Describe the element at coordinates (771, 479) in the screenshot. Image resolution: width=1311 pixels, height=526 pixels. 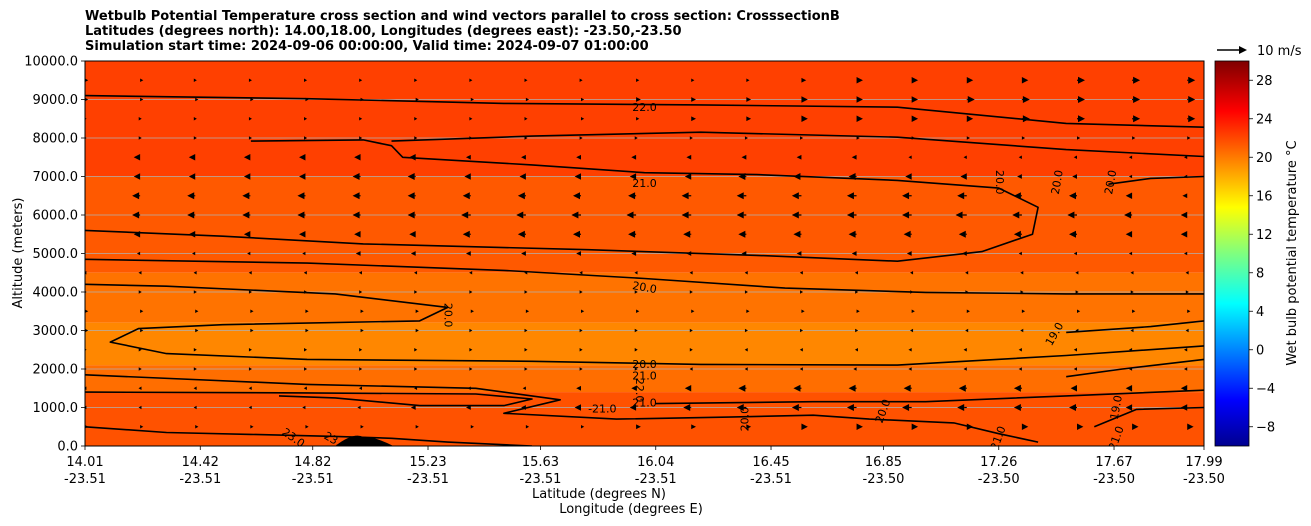
I see `x-tick-label-lon: -23.51` at that location.